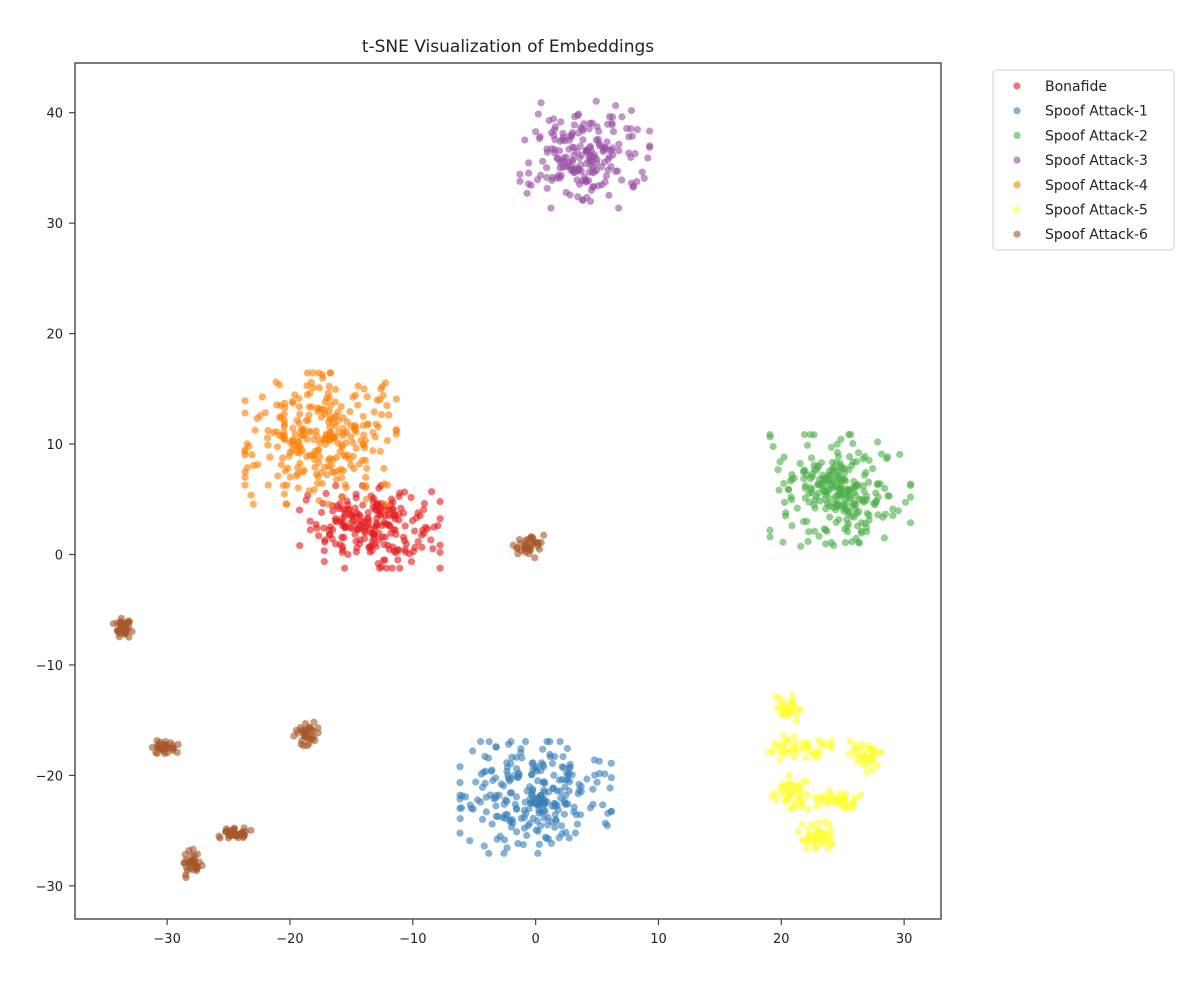  What do you see at coordinates (49, 887) in the screenshot?
I see `y-tick-label: −30` at bounding box center [49, 887].